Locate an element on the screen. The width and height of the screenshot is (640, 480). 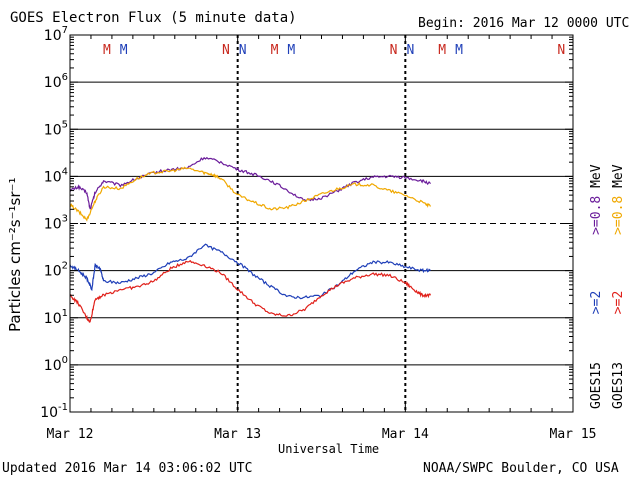
series-goes13-08mev is located at coordinates (250, 194).